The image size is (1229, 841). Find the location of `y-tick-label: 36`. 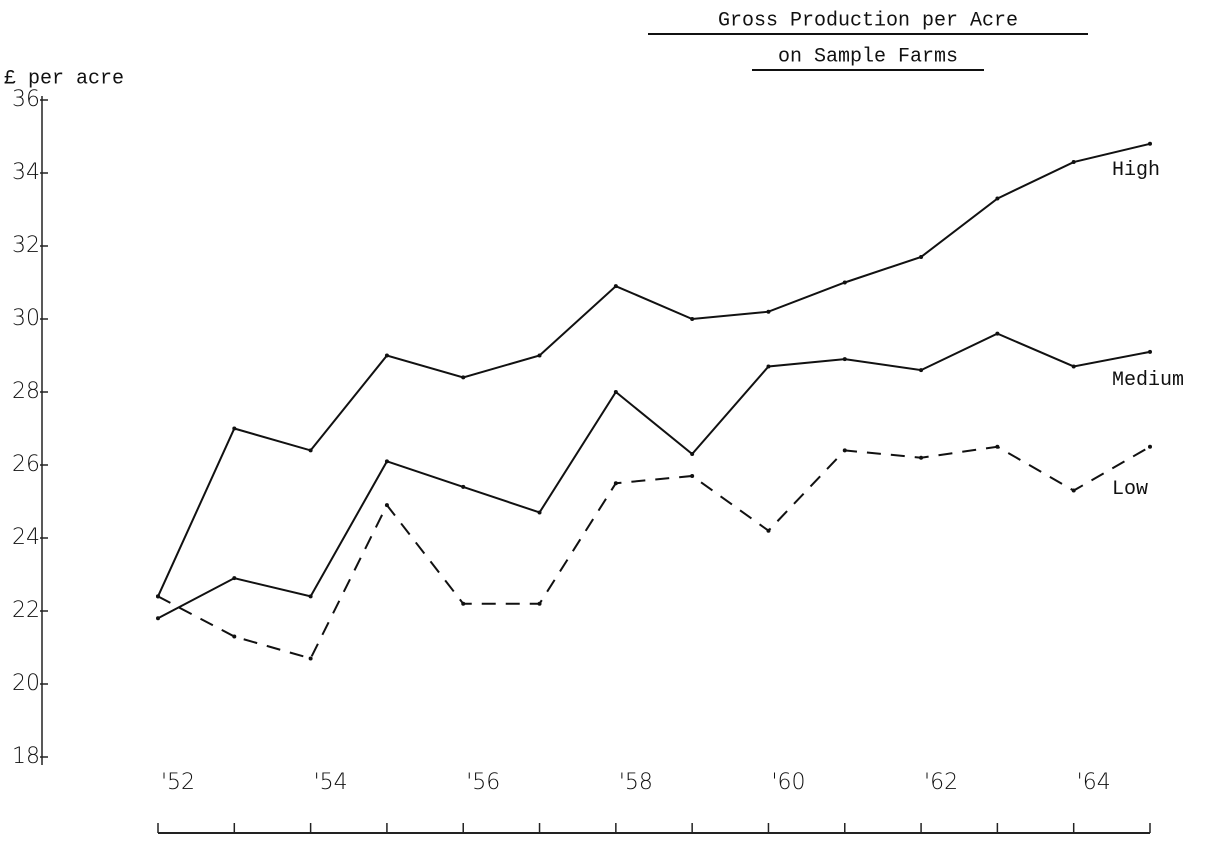

y-tick-label: 36 is located at coordinates (26, 99).